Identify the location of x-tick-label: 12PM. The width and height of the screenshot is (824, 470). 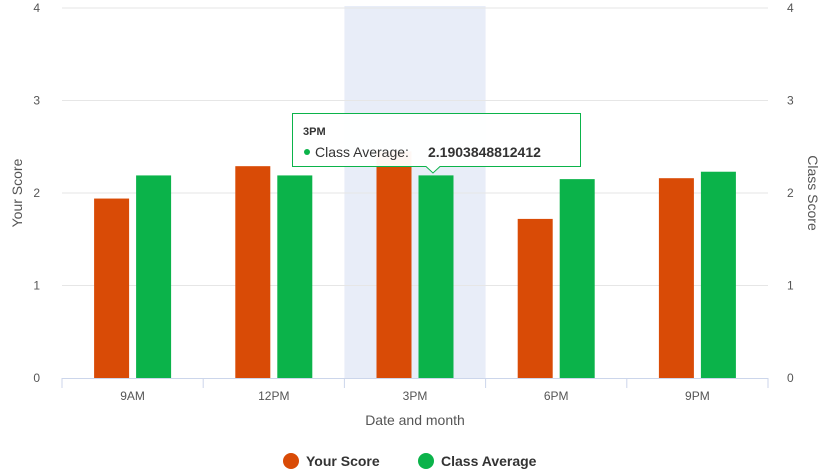
(273, 396).